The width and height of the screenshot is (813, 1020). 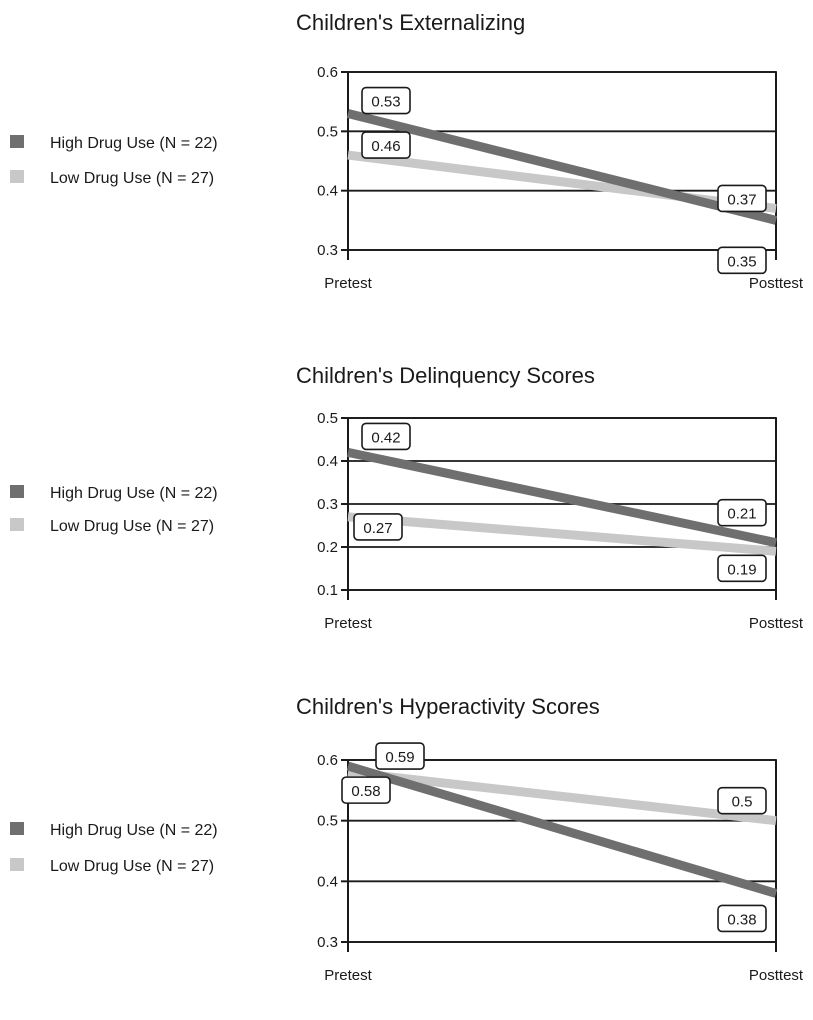 I want to click on data-label-1-1: 0.5, so click(x=742, y=802).